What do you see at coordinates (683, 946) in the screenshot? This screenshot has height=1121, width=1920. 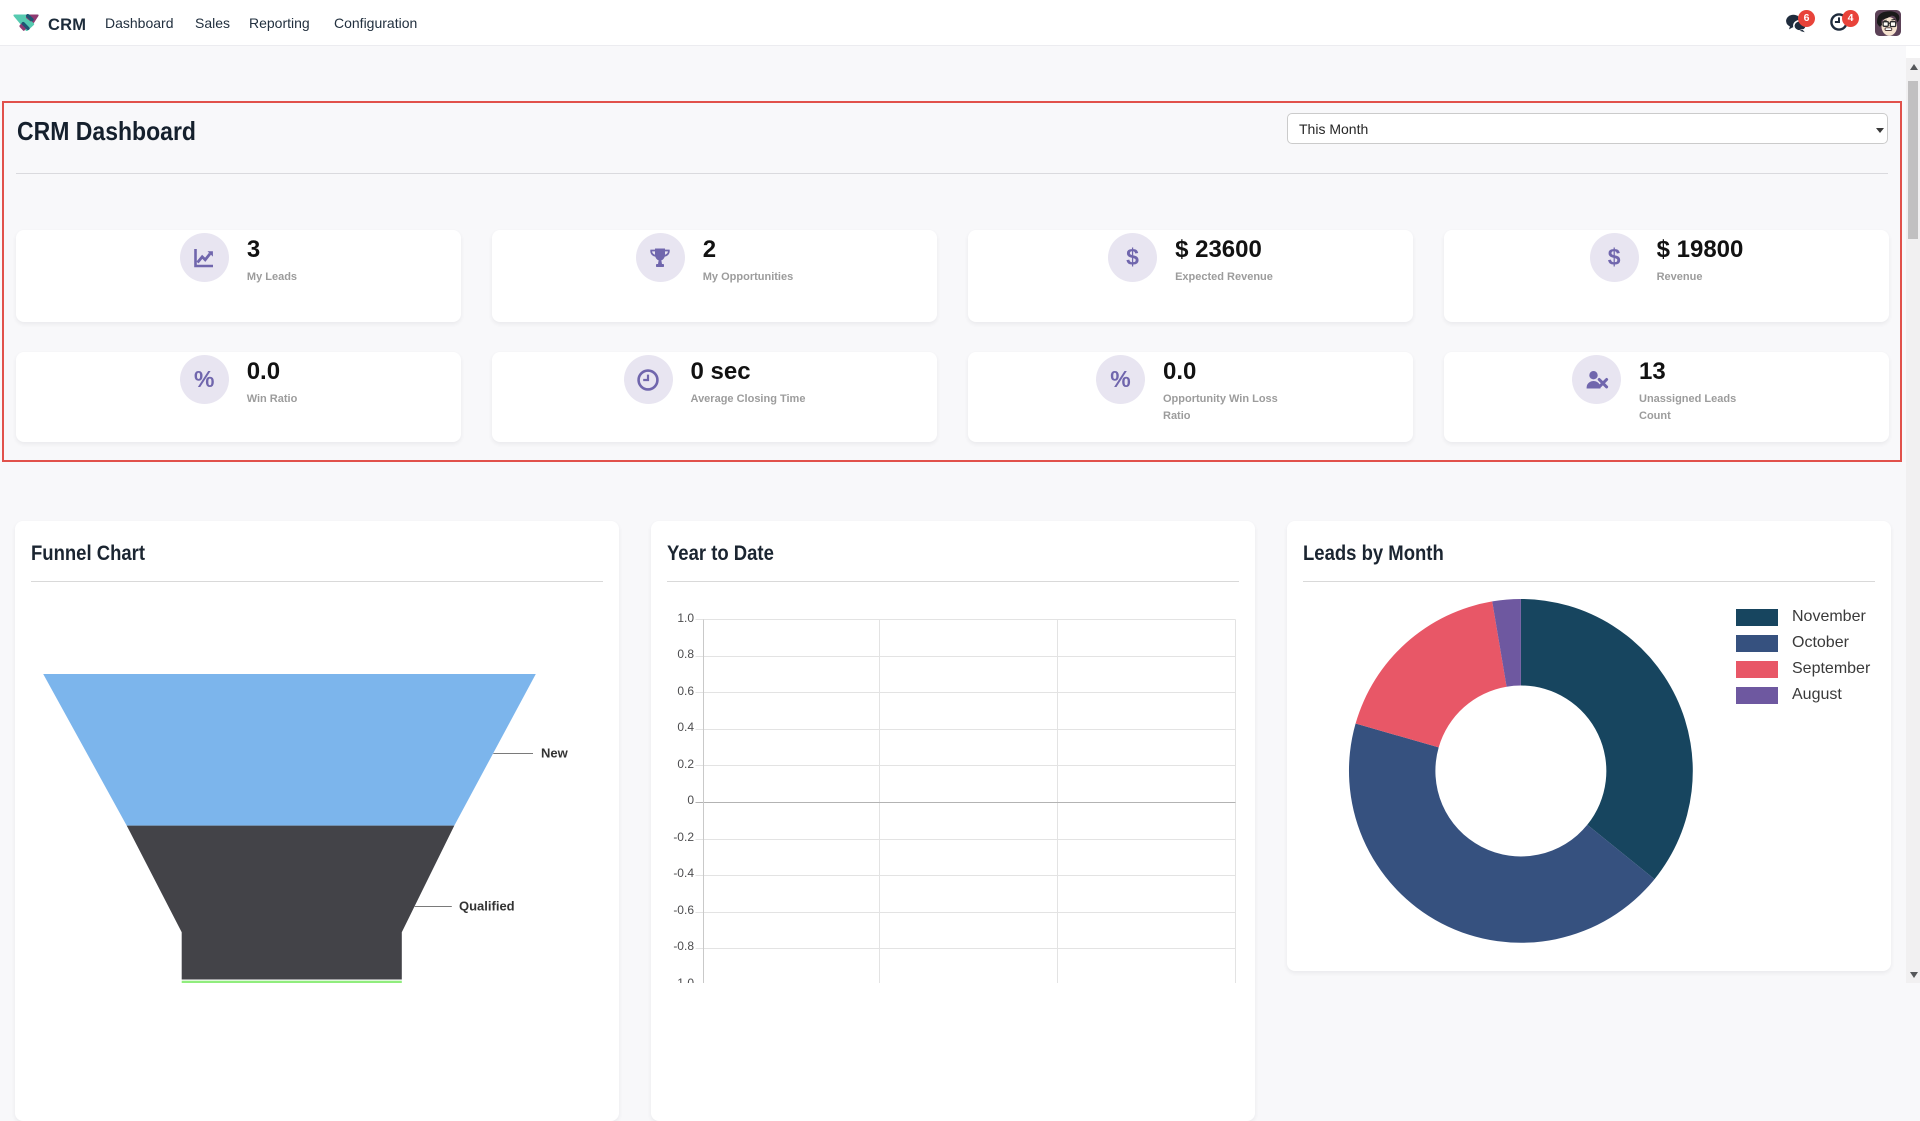 I see `svg-text: -0.8` at bounding box center [683, 946].